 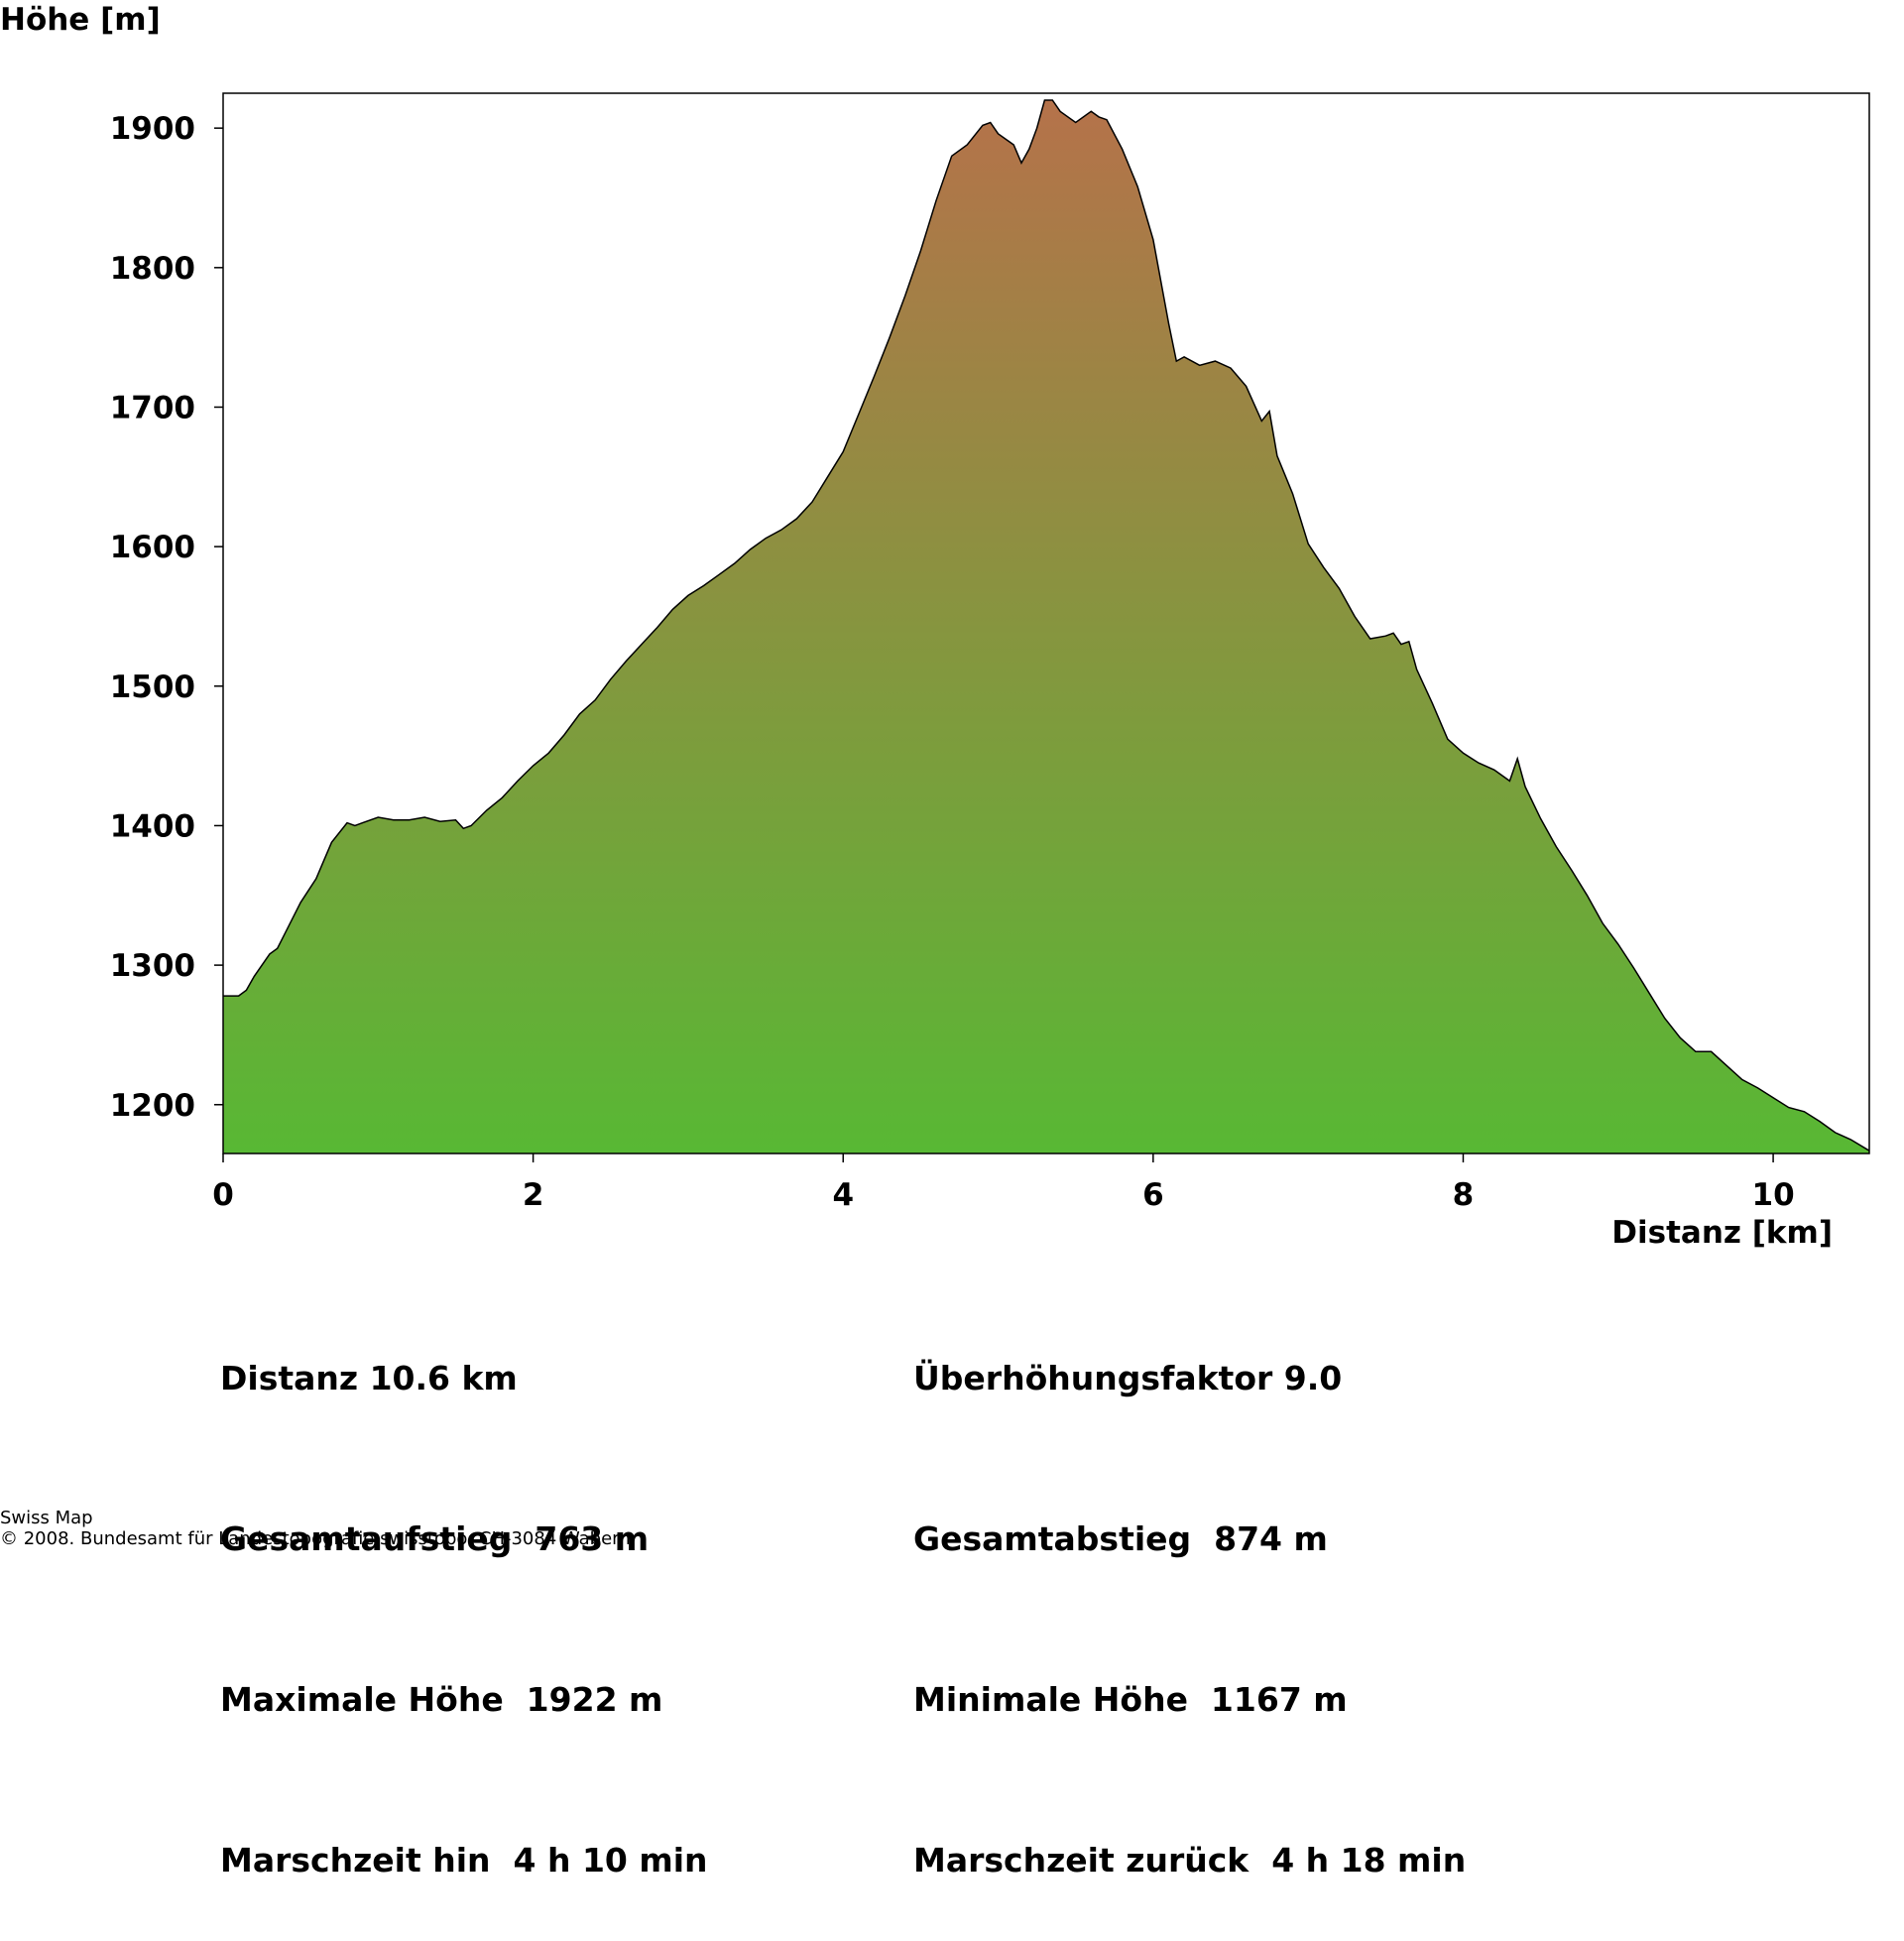 What do you see at coordinates (152, 269) in the screenshot?
I see `y-tick-label: 1800` at bounding box center [152, 269].